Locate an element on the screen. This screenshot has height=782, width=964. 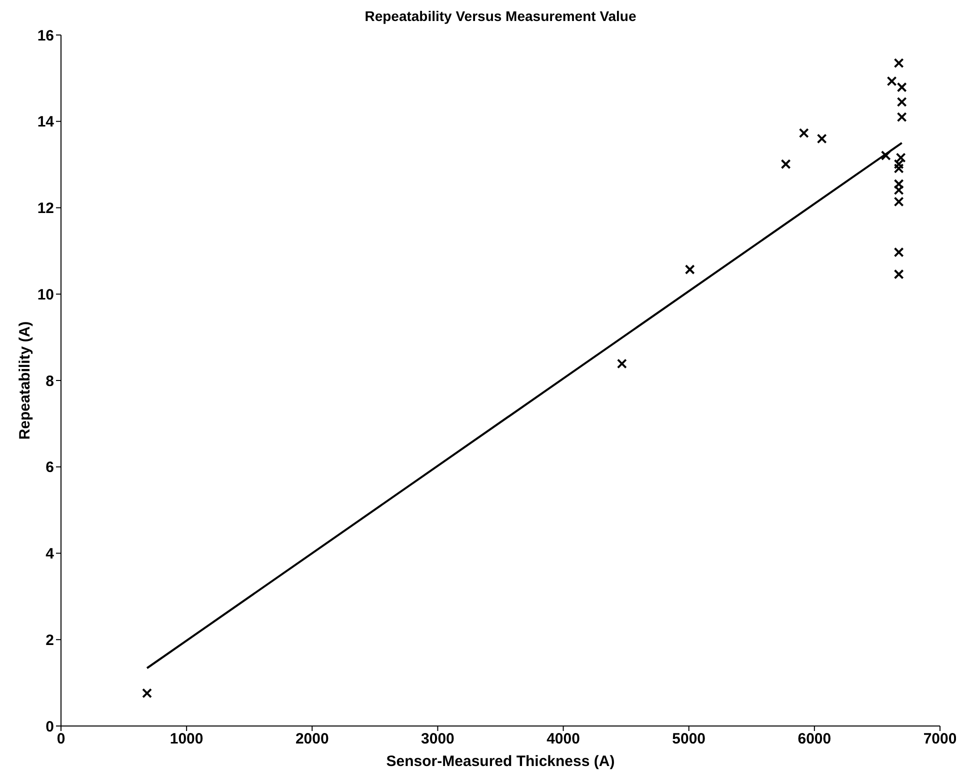
y-axis-title: Repeatability (A) is located at coordinates (25, 380).